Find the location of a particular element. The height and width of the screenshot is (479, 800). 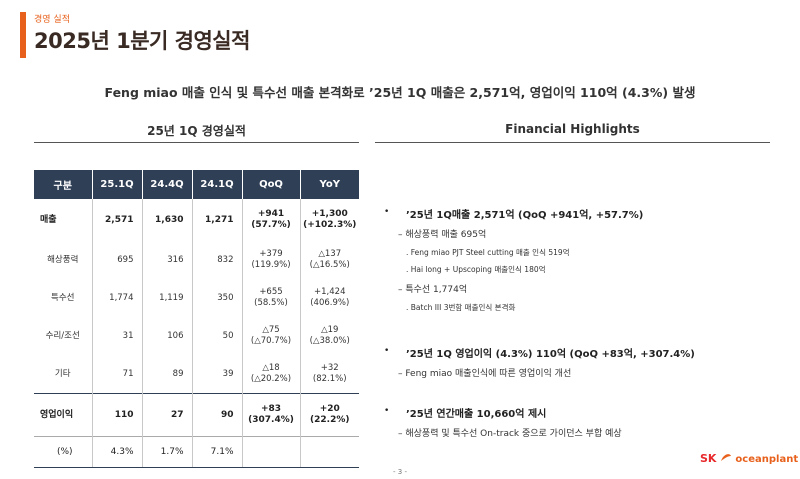

value-24-1q: 1,271 is located at coordinates (217, 219).